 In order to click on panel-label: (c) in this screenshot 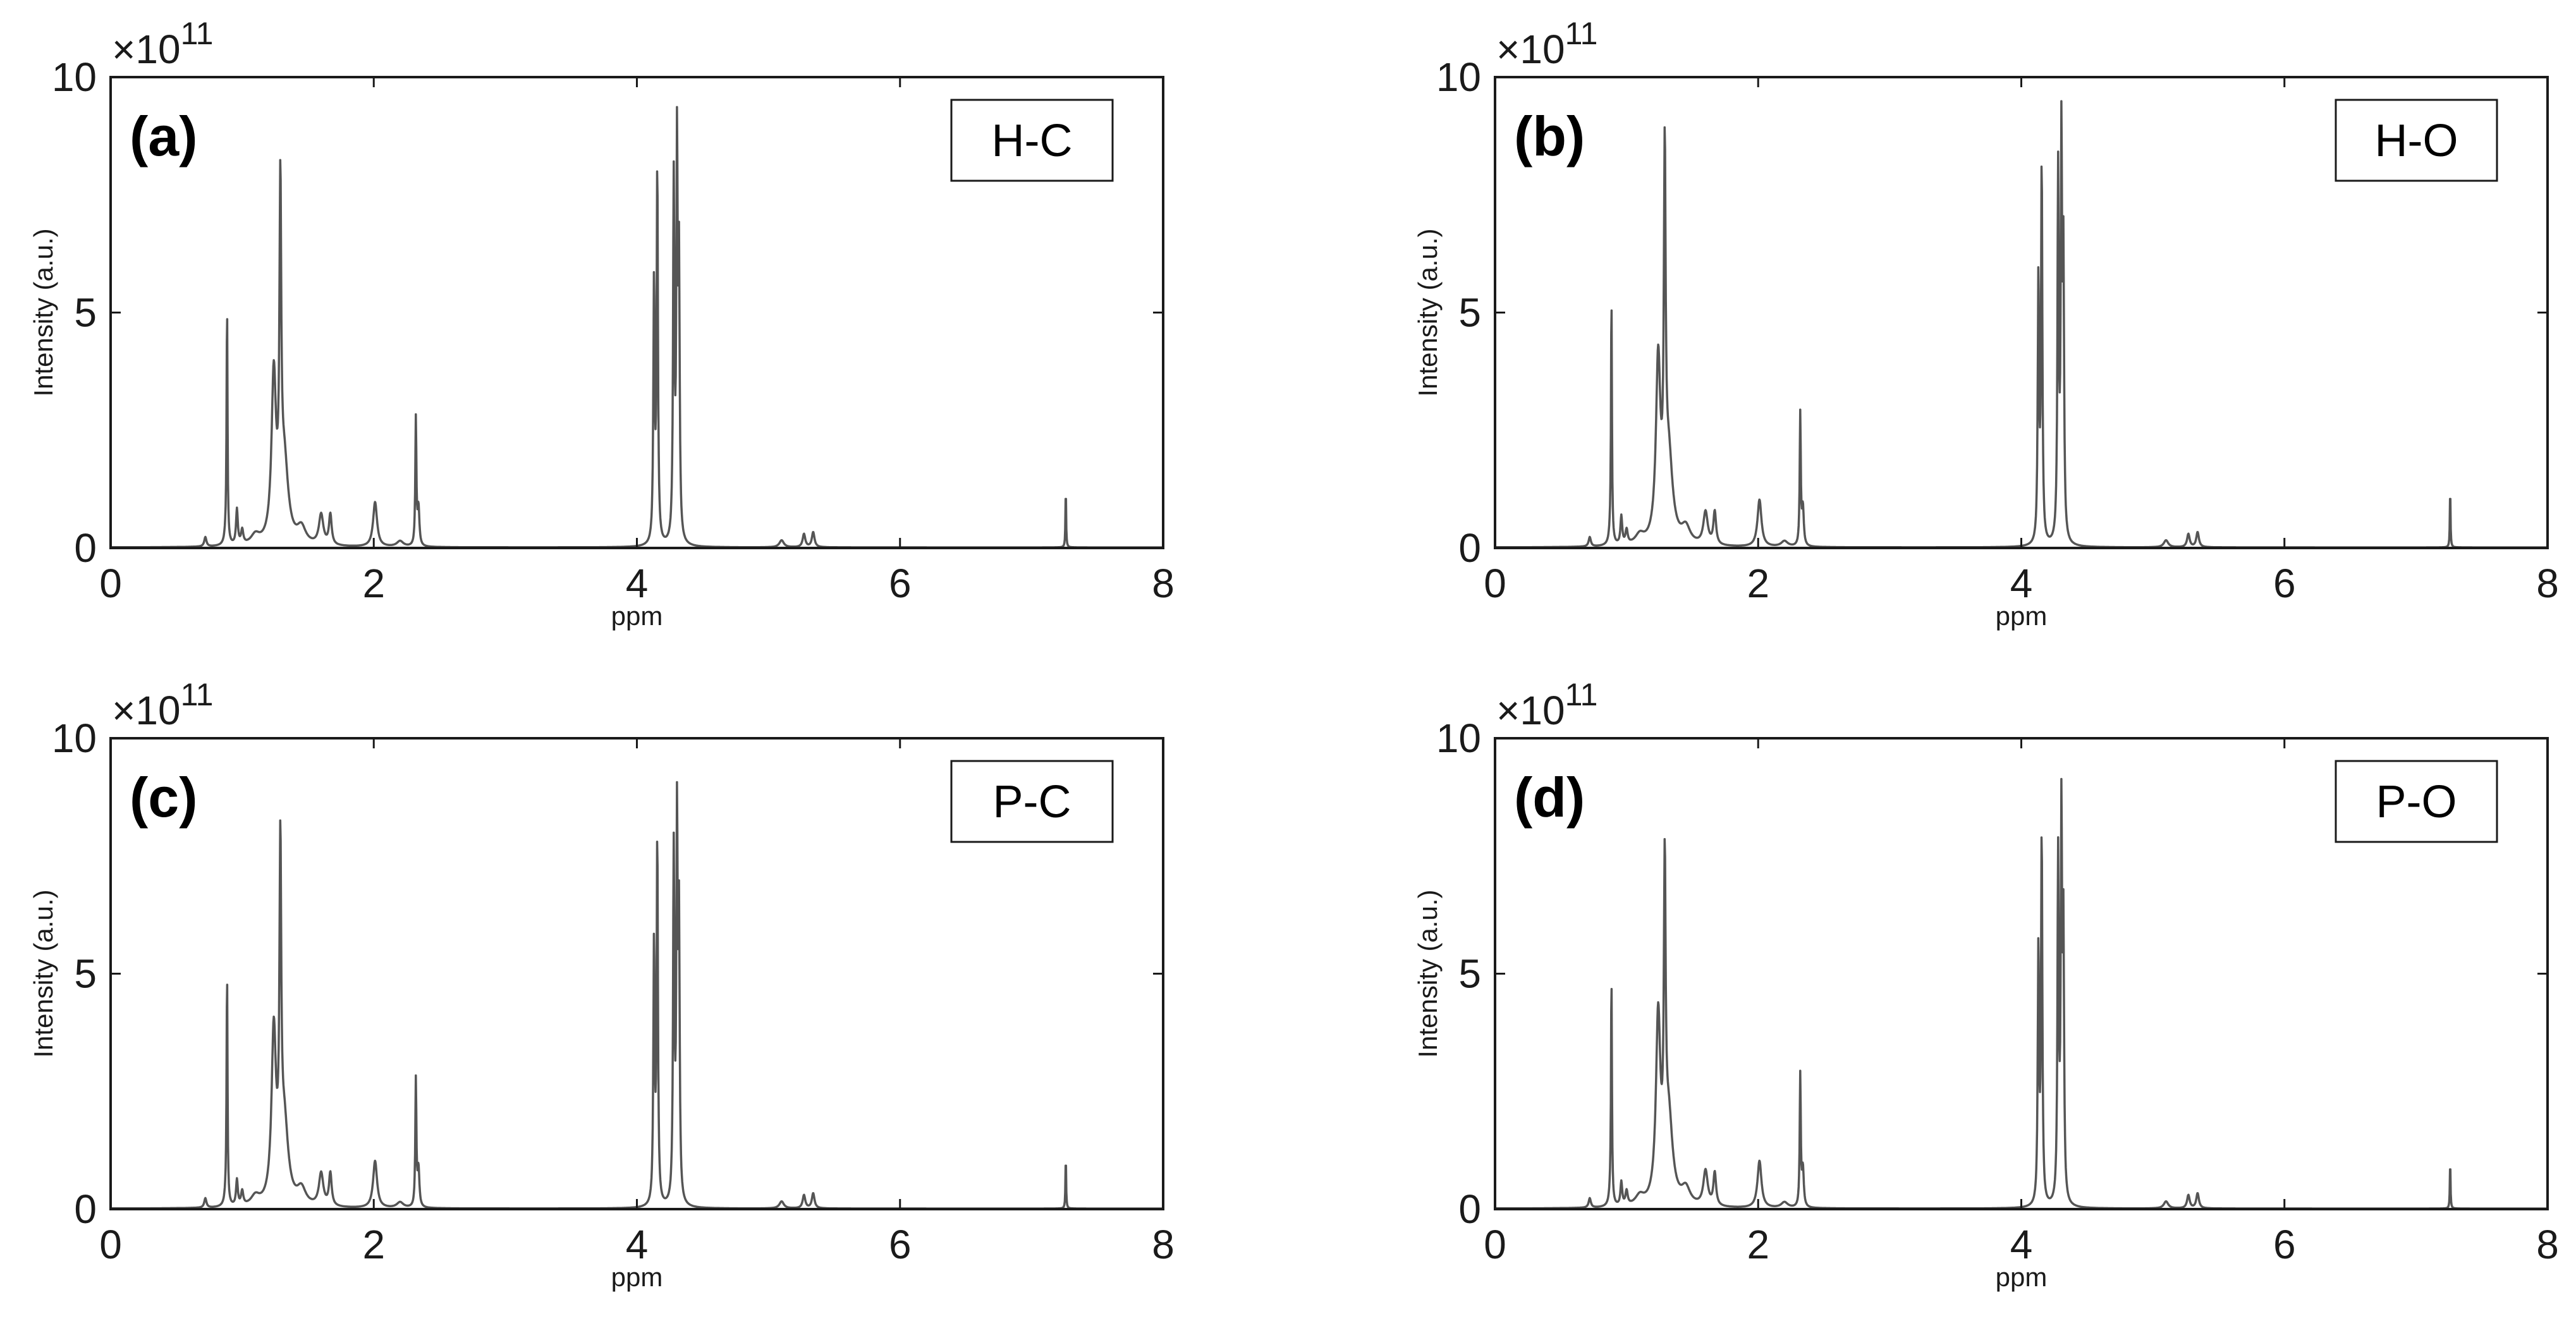, I will do `click(164, 797)`.